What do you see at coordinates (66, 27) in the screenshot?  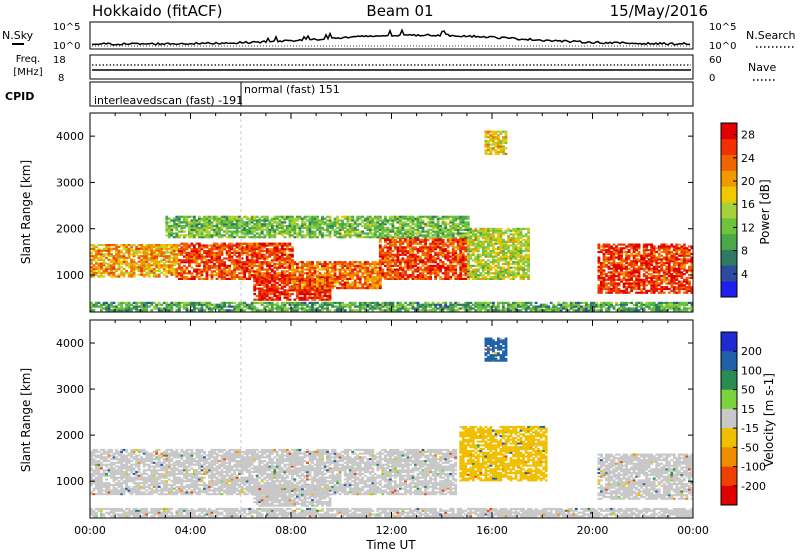 I see `noise-left-tick-top: 10^5` at bounding box center [66, 27].